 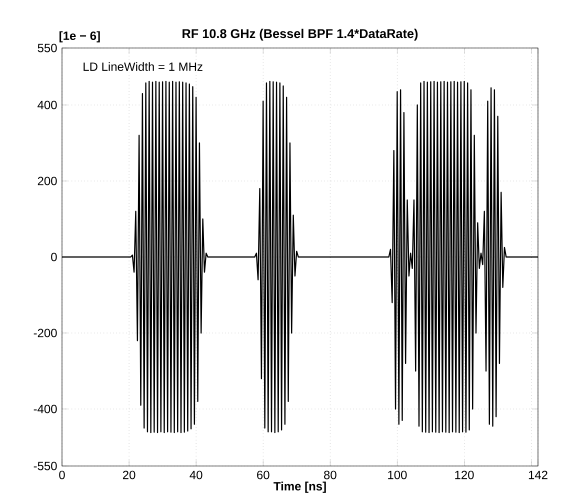 What do you see at coordinates (80, 36) in the screenshot?
I see `text: [1e − 6]` at bounding box center [80, 36].